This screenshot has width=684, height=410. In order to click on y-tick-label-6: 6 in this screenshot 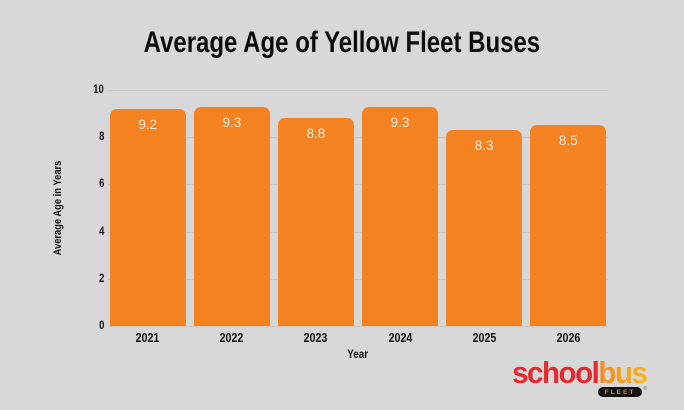, I will do `click(101, 184)`.